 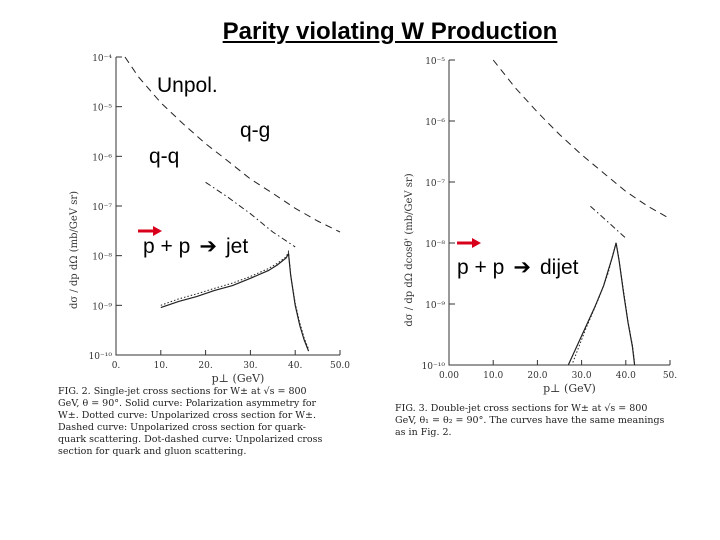 I want to click on slide-title: Parity violating W Production, so click(x=390, y=31).